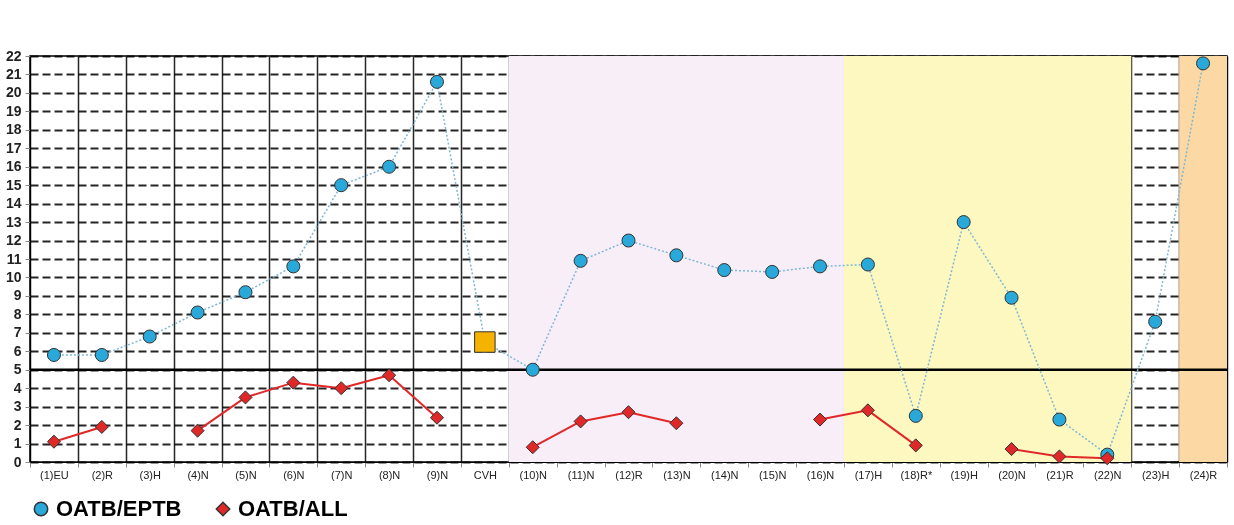 This screenshot has width=1234, height=525. Describe the element at coordinates (13, 166) in the screenshot. I see `y-tick-label: 16` at that location.